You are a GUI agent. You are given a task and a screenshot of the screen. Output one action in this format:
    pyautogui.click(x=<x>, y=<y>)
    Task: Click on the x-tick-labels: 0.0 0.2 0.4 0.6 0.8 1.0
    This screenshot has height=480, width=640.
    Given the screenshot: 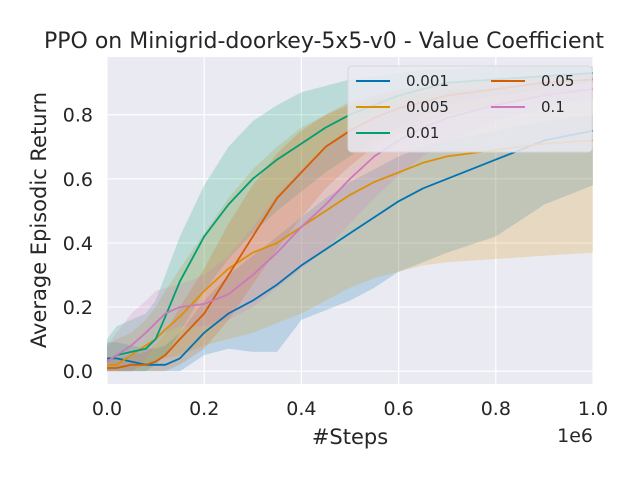 What is the action you would take?
    pyautogui.click(x=350, y=409)
    